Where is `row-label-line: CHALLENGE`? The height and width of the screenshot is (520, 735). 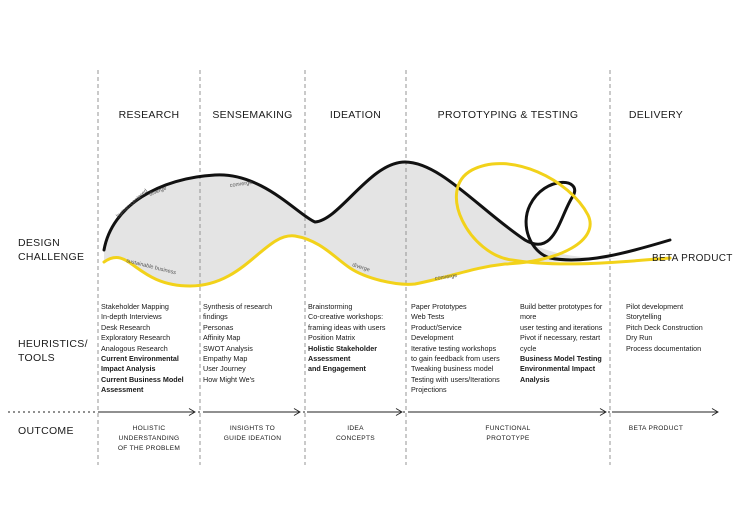 row-label-line: CHALLENGE is located at coordinates (51, 257).